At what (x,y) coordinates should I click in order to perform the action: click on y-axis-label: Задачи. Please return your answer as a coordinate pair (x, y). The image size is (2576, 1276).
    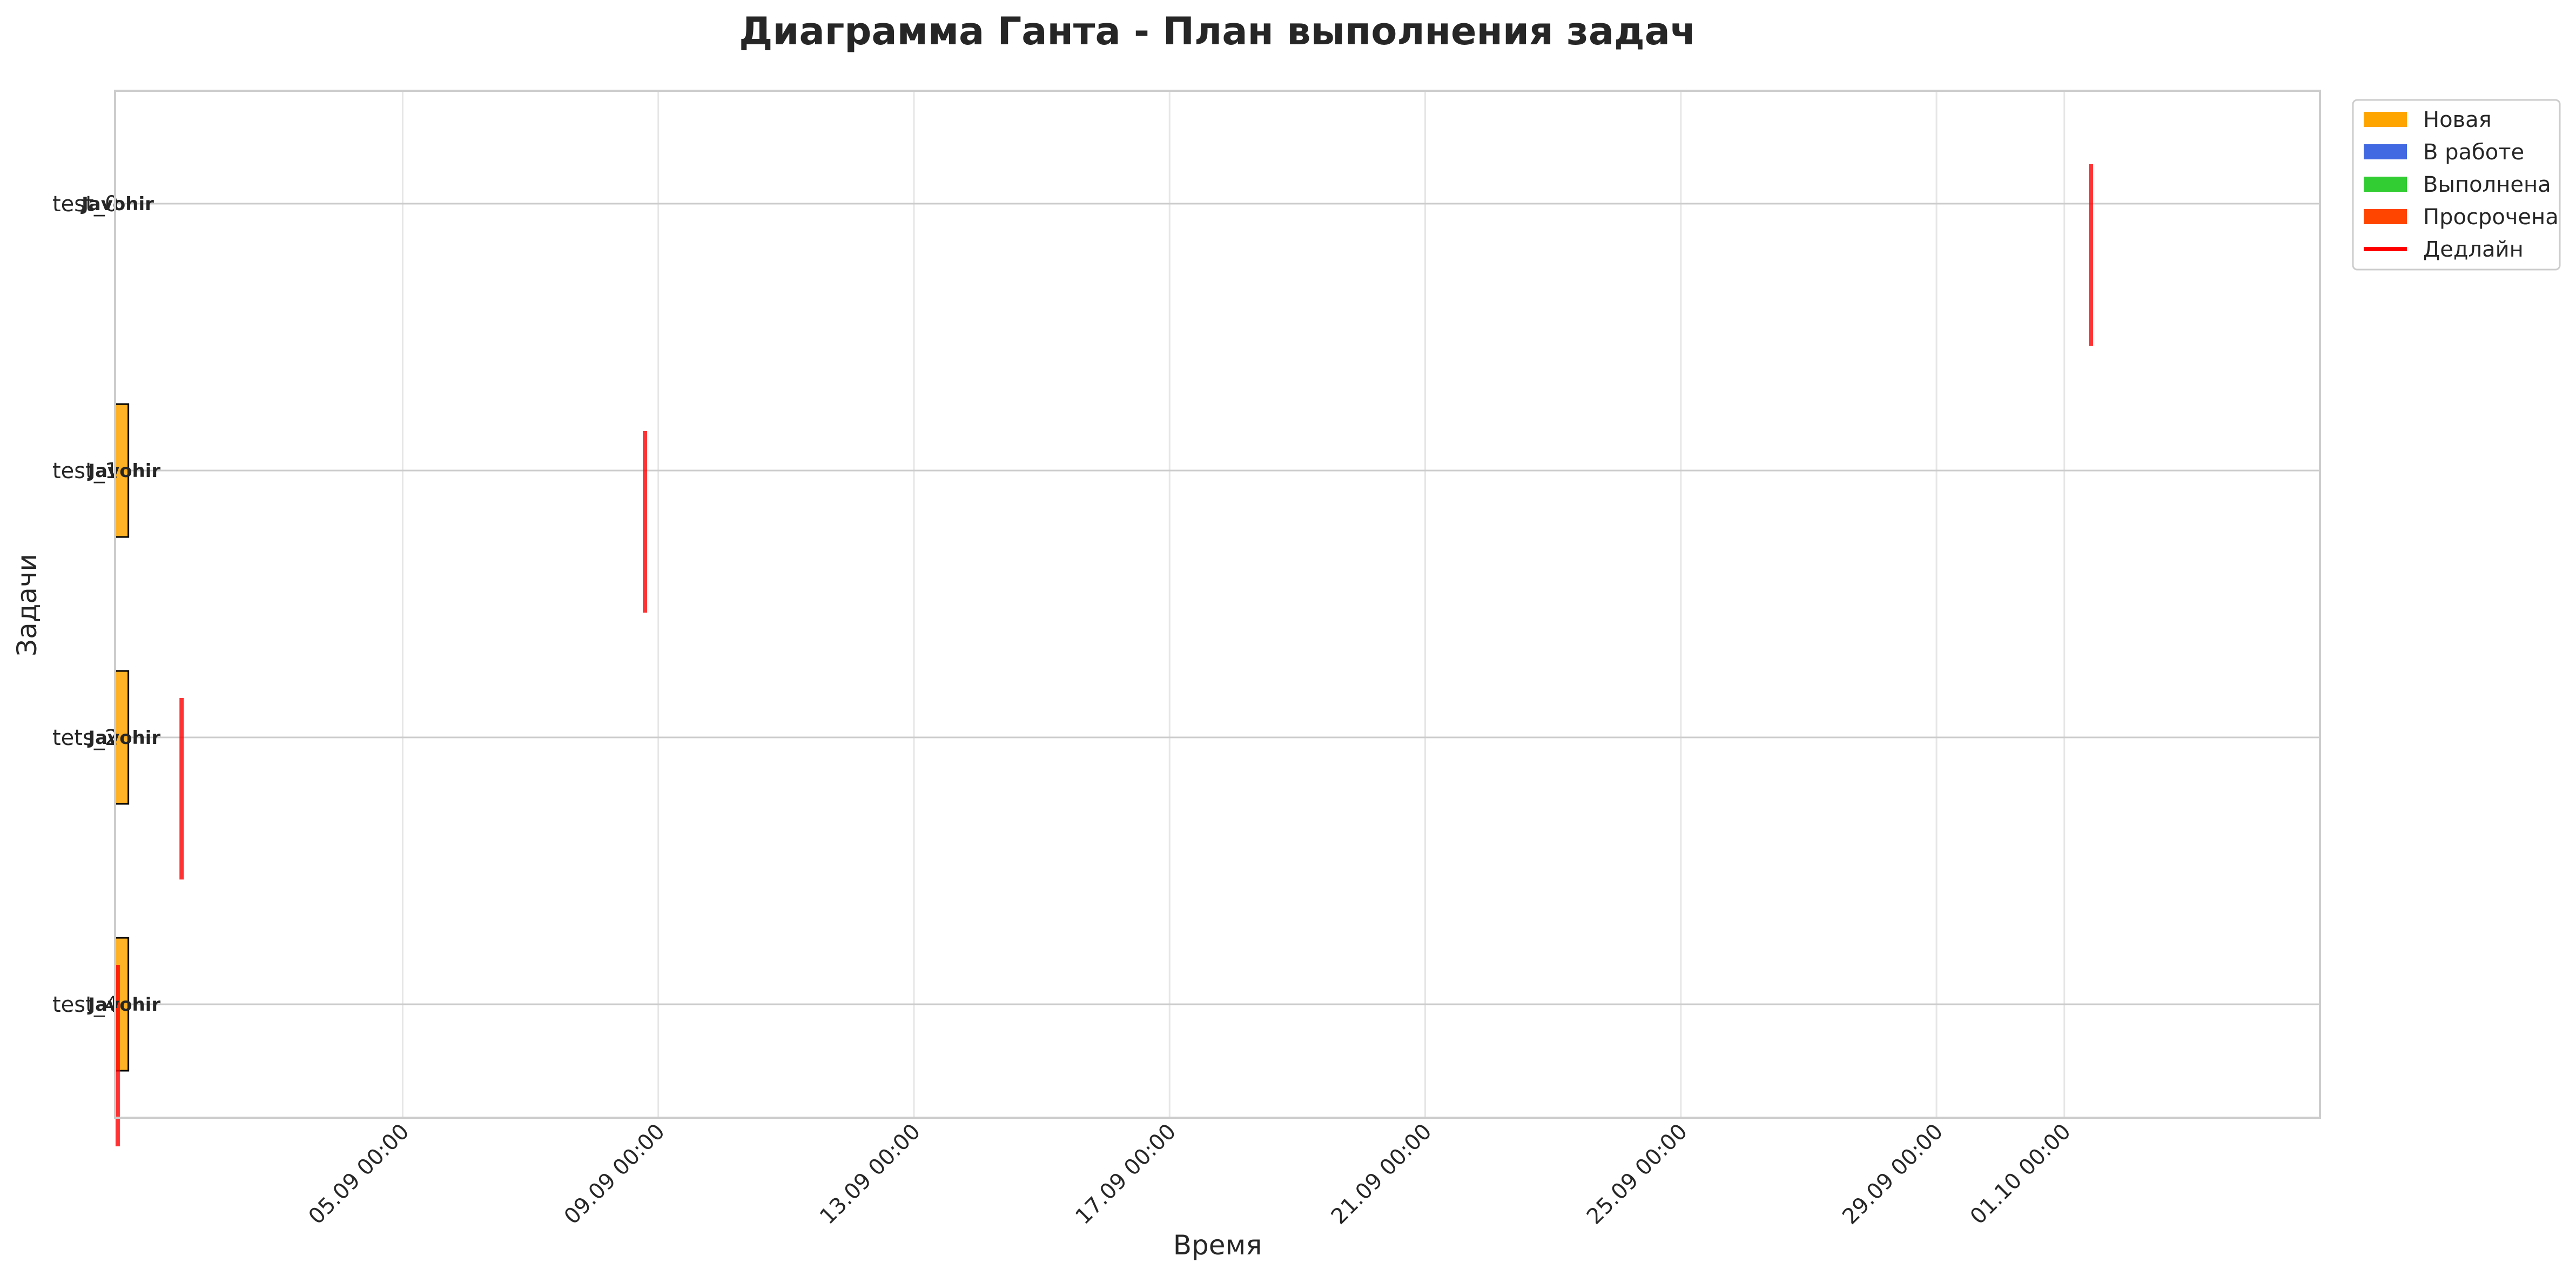
    Looking at the image, I should click on (27, 605).